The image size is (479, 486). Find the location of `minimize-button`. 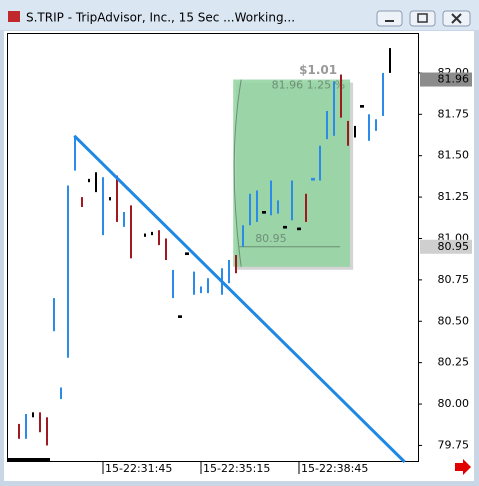

minimize-button is located at coordinates (389, 18).